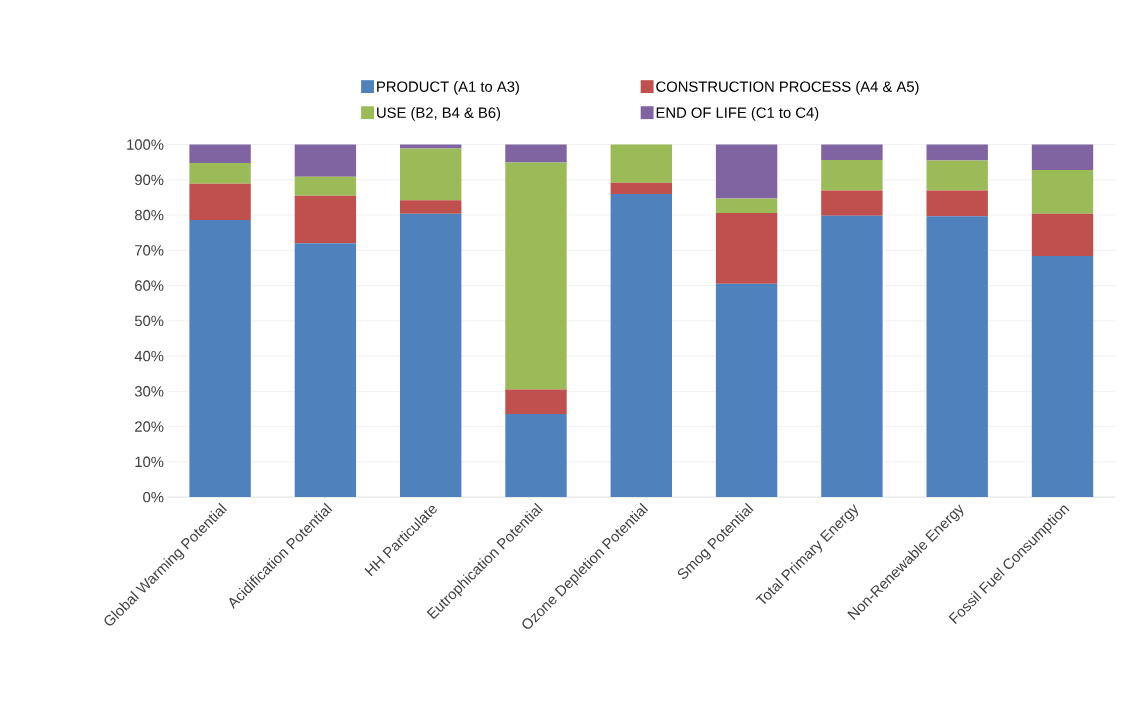 The height and width of the screenshot is (725, 1130). What do you see at coordinates (149, 426) in the screenshot?
I see `y-tick-label: 20%` at bounding box center [149, 426].